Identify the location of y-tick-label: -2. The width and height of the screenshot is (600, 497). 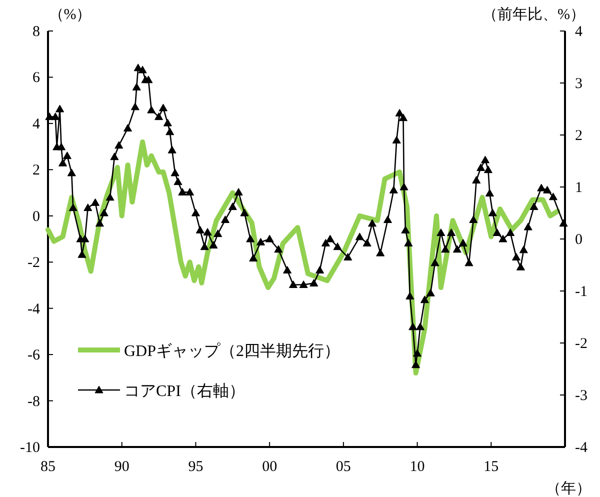
(34, 263).